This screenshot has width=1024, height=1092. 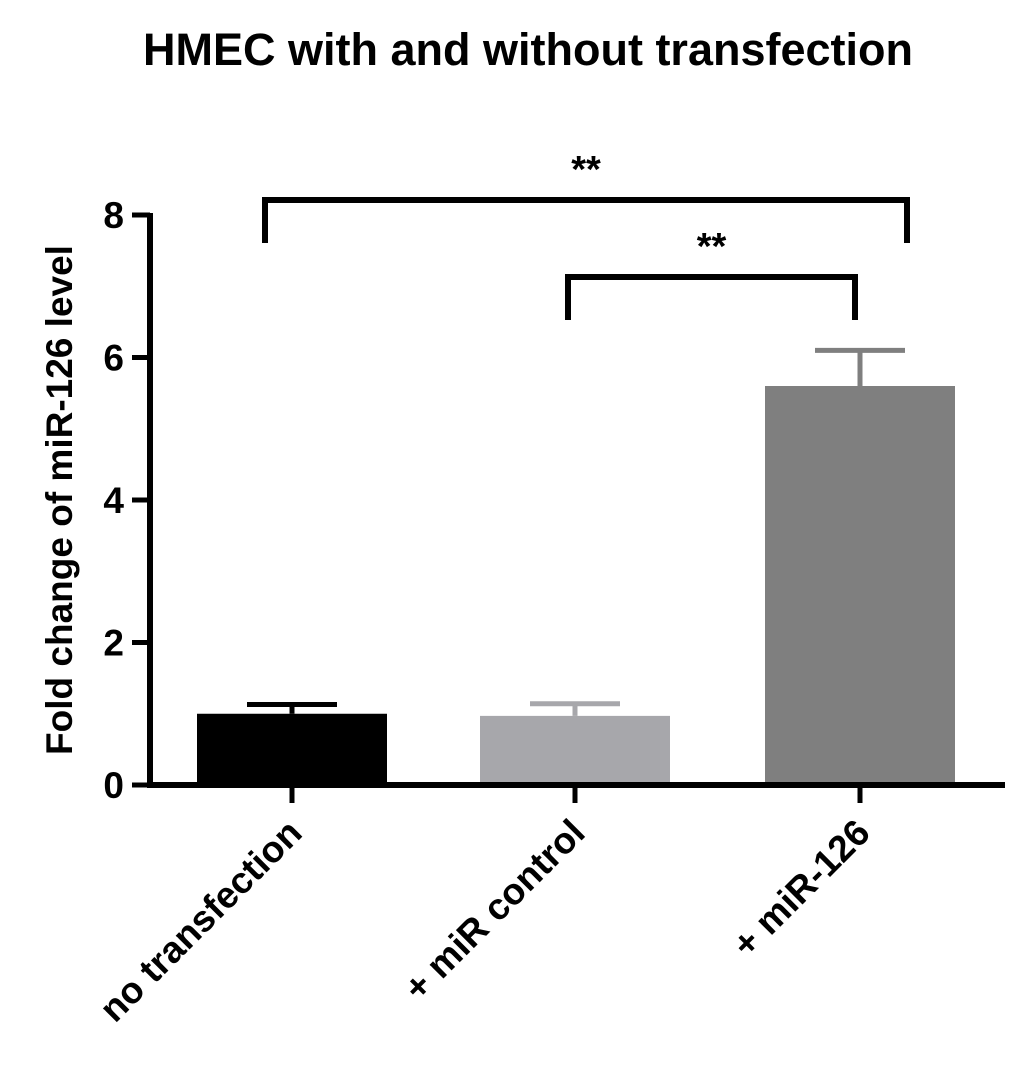 What do you see at coordinates (201, 921) in the screenshot?
I see `x-tick-label-0: no transfection` at bounding box center [201, 921].